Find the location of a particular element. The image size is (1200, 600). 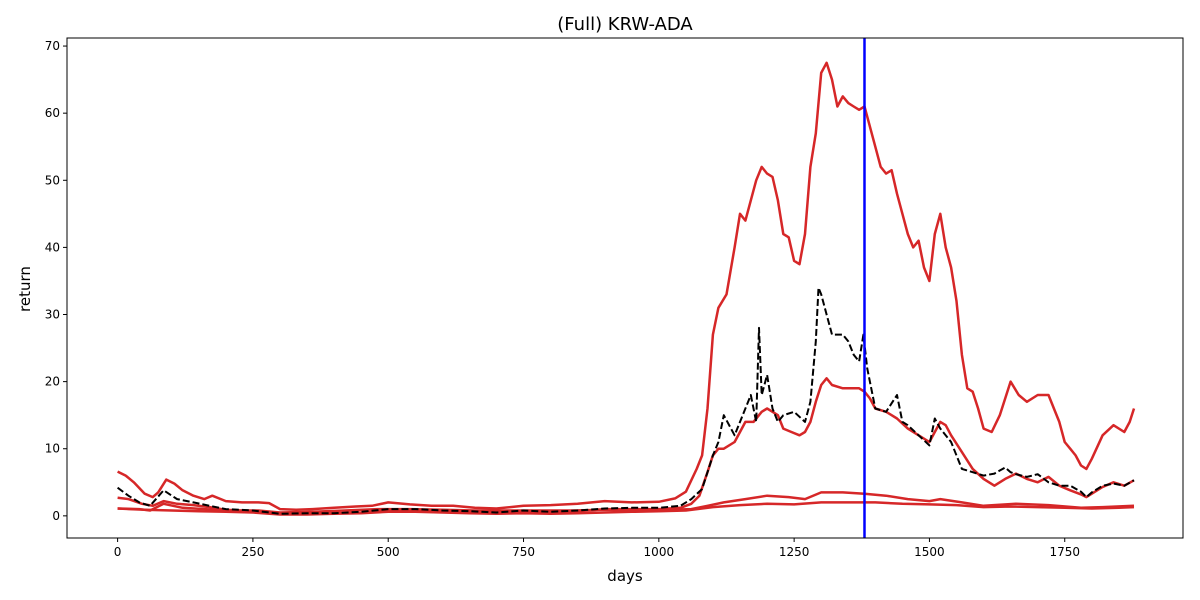

y-tick-label: 10 is located at coordinates (52, 449).